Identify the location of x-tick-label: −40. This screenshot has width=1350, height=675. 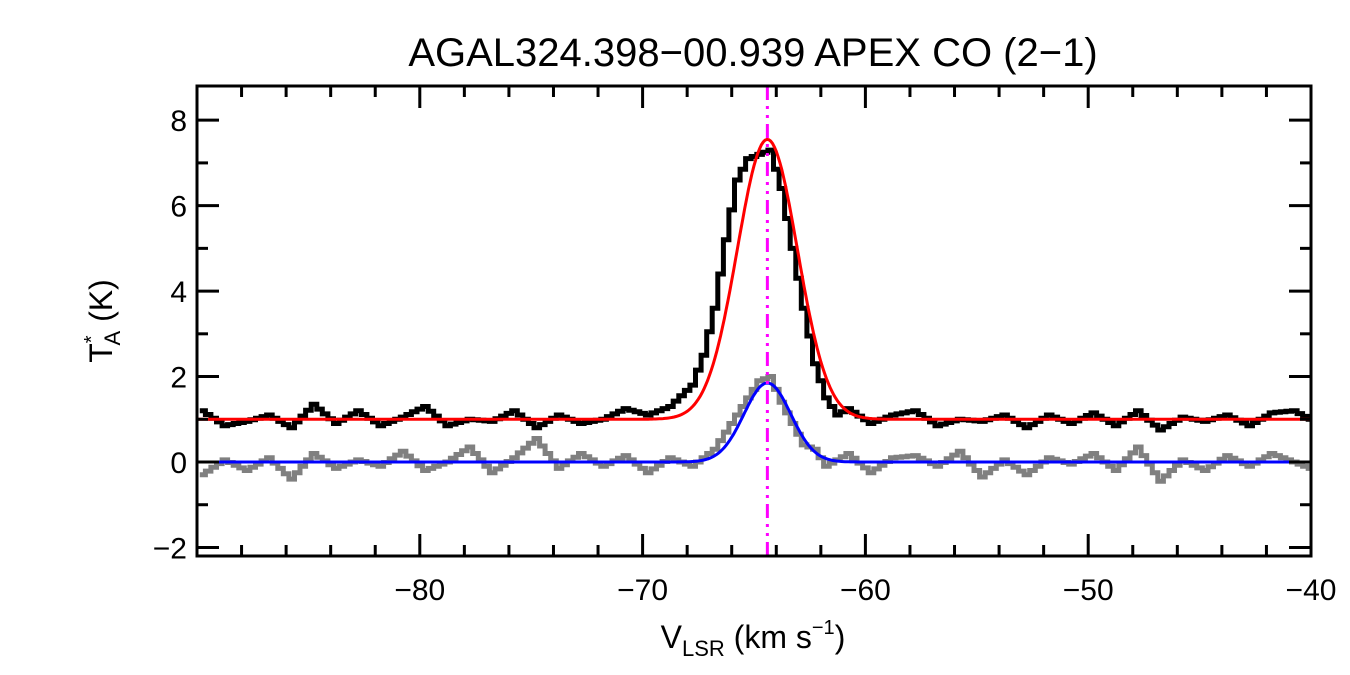
(1311, 590).